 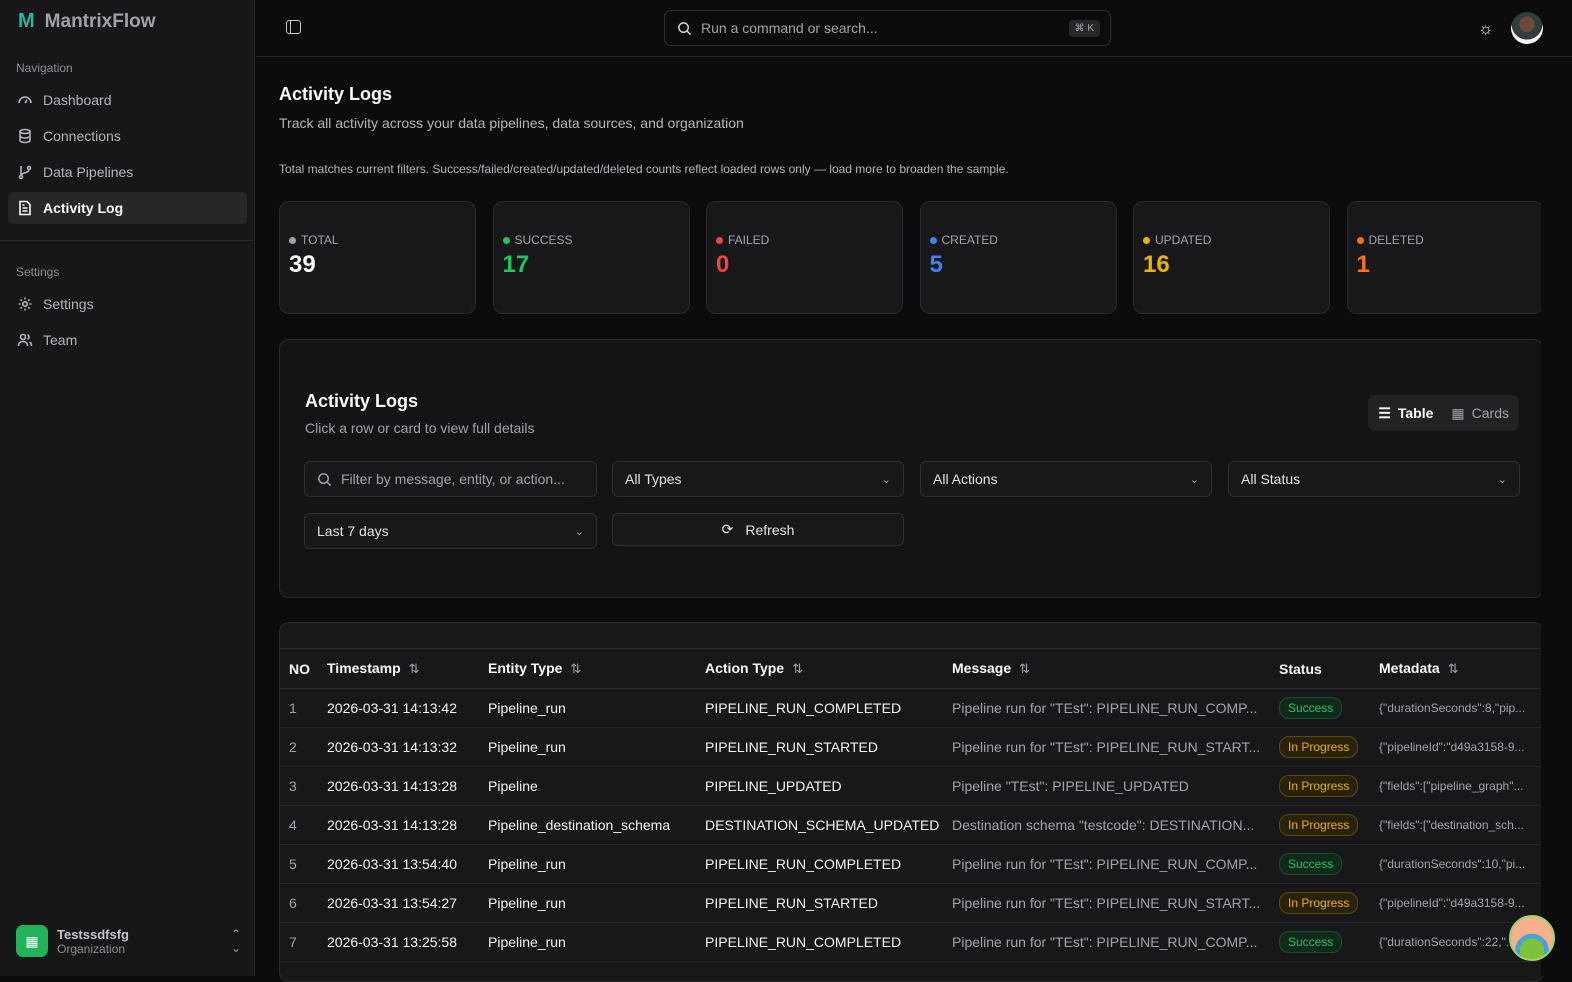 What do you see at coordinates (1556, 516) in the screenshot?
I see `page-scrollbar` at bounding box center [1556, 516].